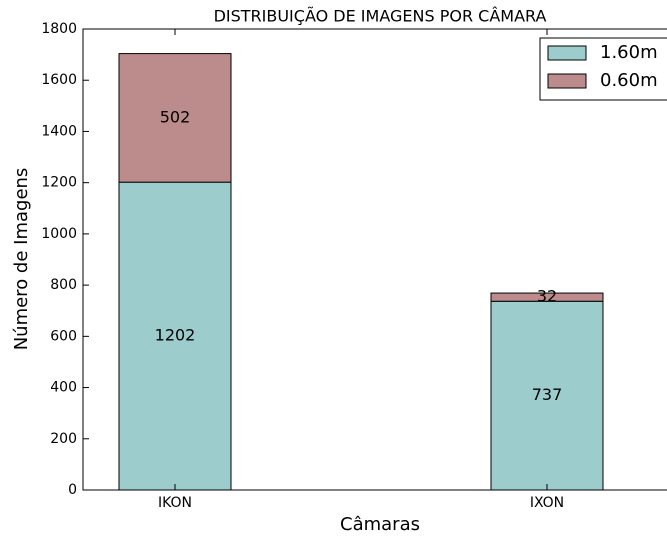  What do you see at coordinates (59, 234) in the screenshot?
I see `y-tick-label: 1000` at bounding box center [59, 234].